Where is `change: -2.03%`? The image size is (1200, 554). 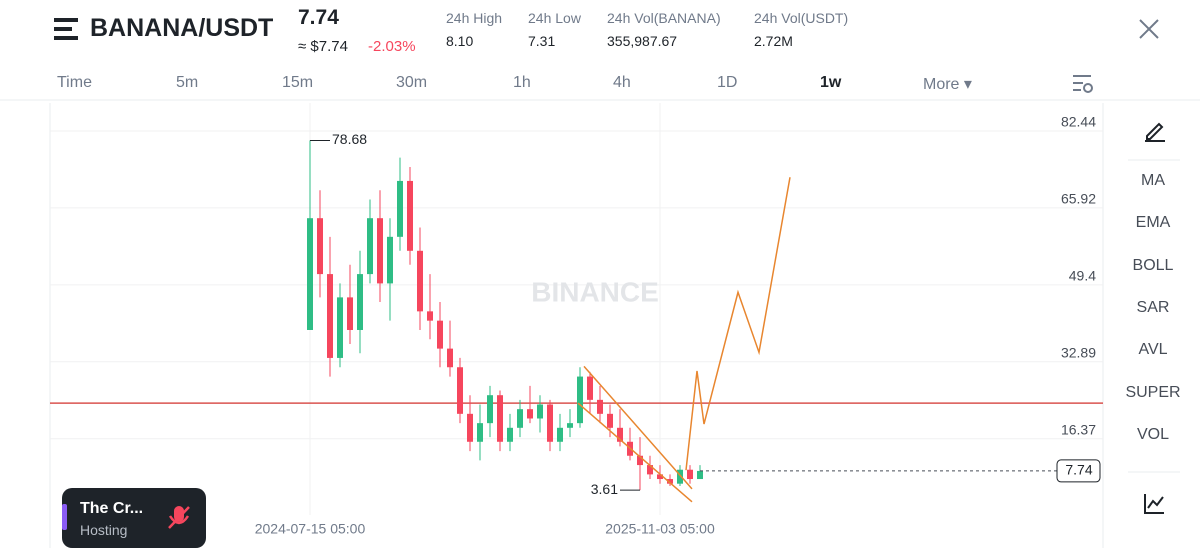
change: -2.03% is located at coordinates (392, 46).